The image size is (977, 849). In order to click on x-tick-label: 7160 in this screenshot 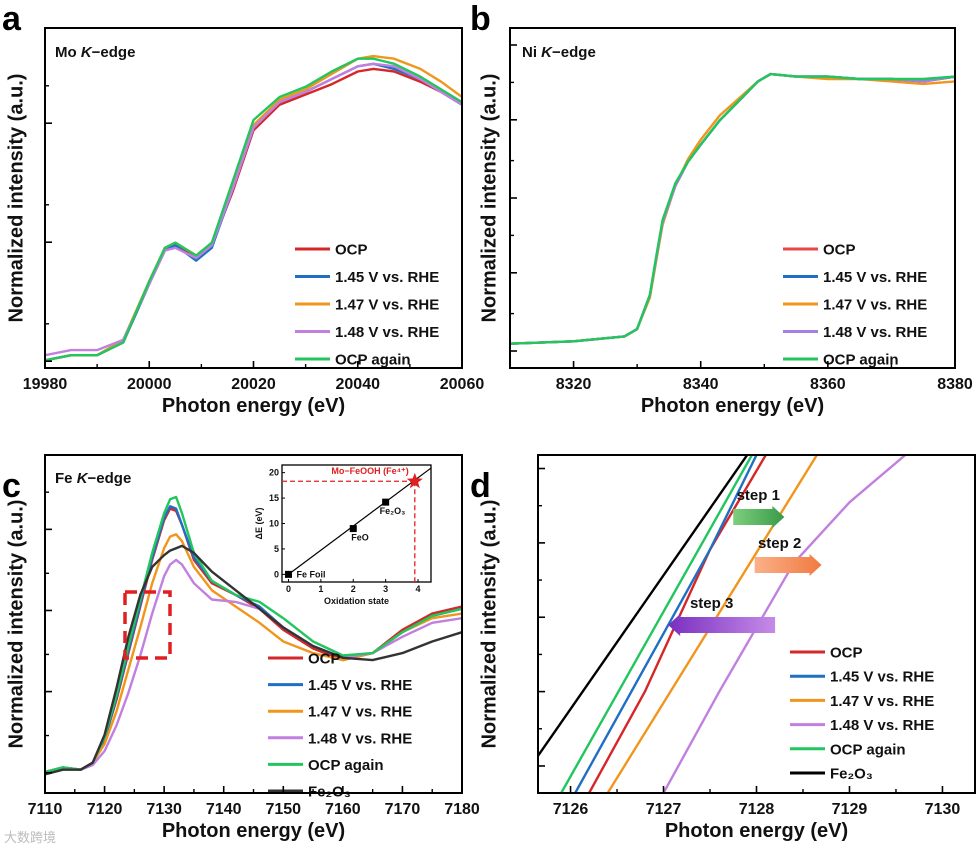, I will do `click(343, 809)`.